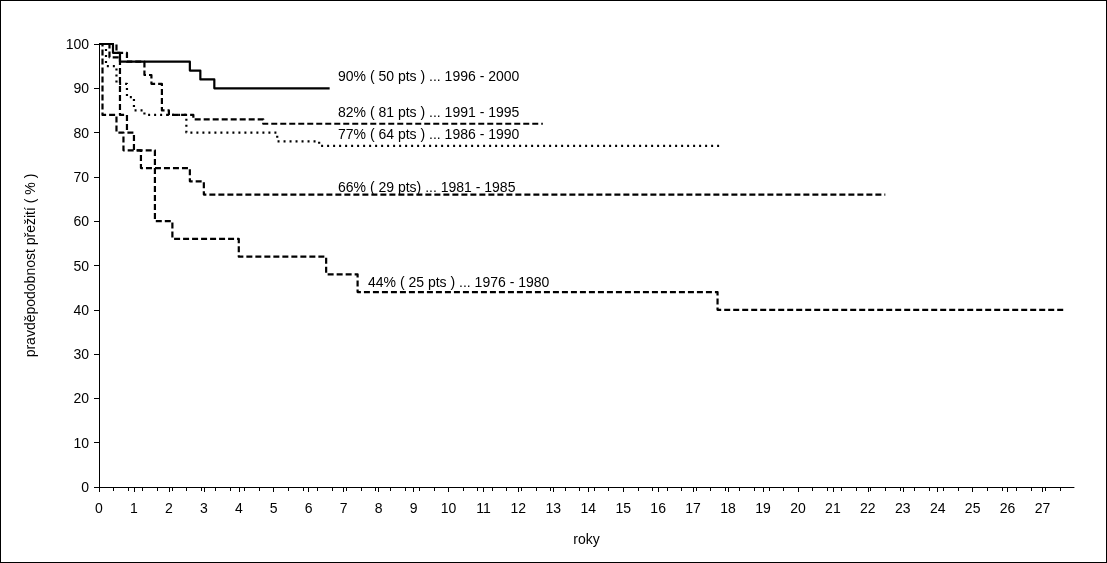 The width and height of the screenshot is (1107, 563). I want to click on x-tick-label: 11, so click(483, 508).